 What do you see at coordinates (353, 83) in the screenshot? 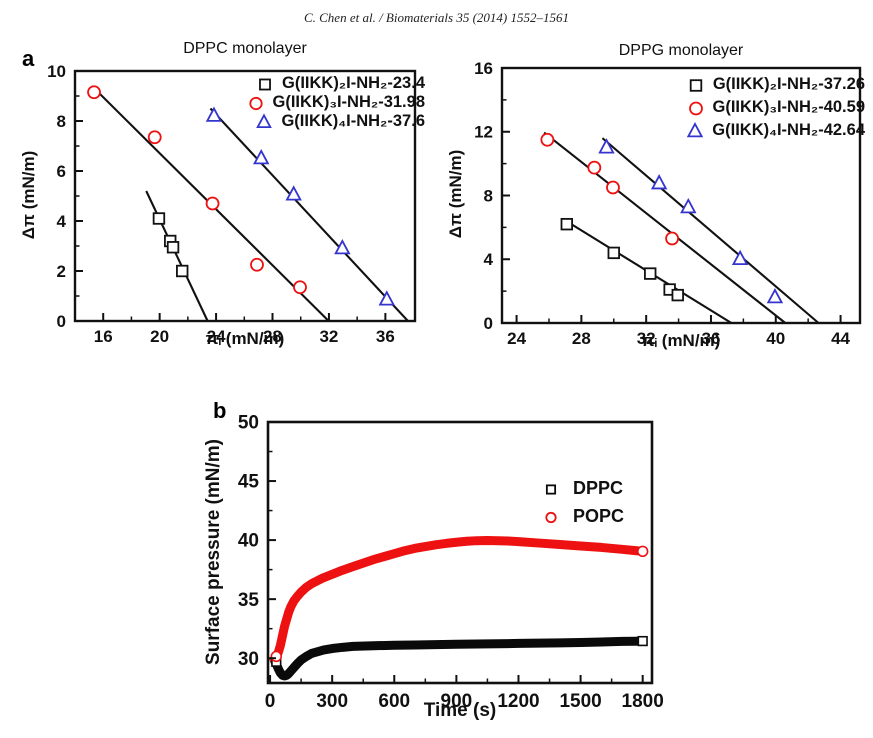
I see `legend-label: G(IIKK)₂I-NH₂-23.4` at bounding box center [353, 83].